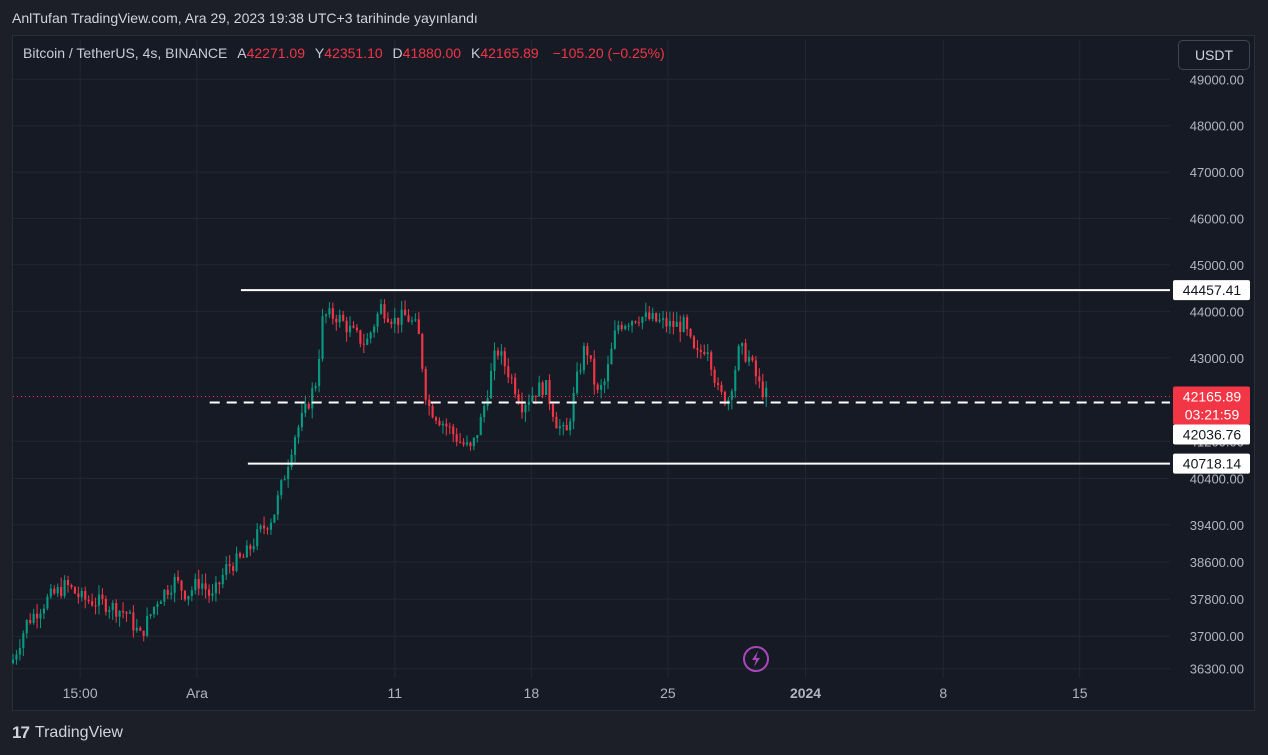 This screenshot has height=755, width=1268. I want to click on y-axis-tick-label: 37000.00, so click(1217, 636).